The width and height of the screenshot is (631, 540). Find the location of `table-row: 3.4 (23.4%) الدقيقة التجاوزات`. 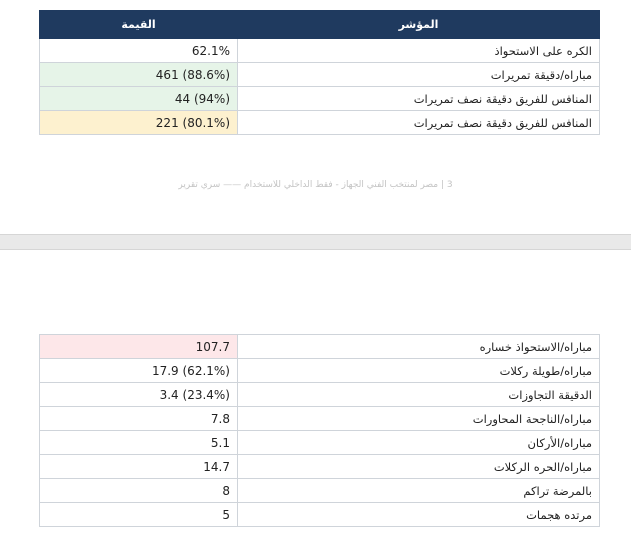

table-row: 3.4 (23.4%) الدقيقة التجاوزات is located at coordinates (319, 394).